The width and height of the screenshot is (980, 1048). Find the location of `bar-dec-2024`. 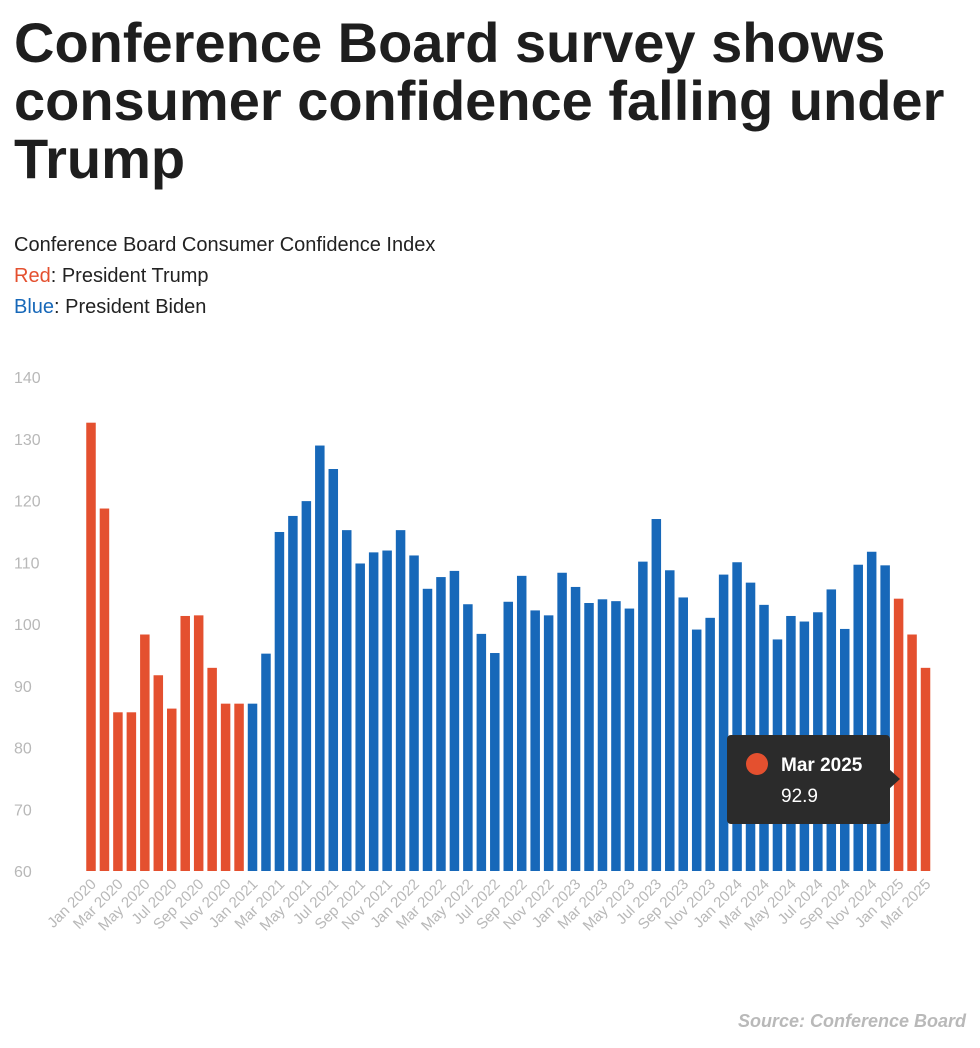

bar-dec-2024 is located at coordinates (885, 718).